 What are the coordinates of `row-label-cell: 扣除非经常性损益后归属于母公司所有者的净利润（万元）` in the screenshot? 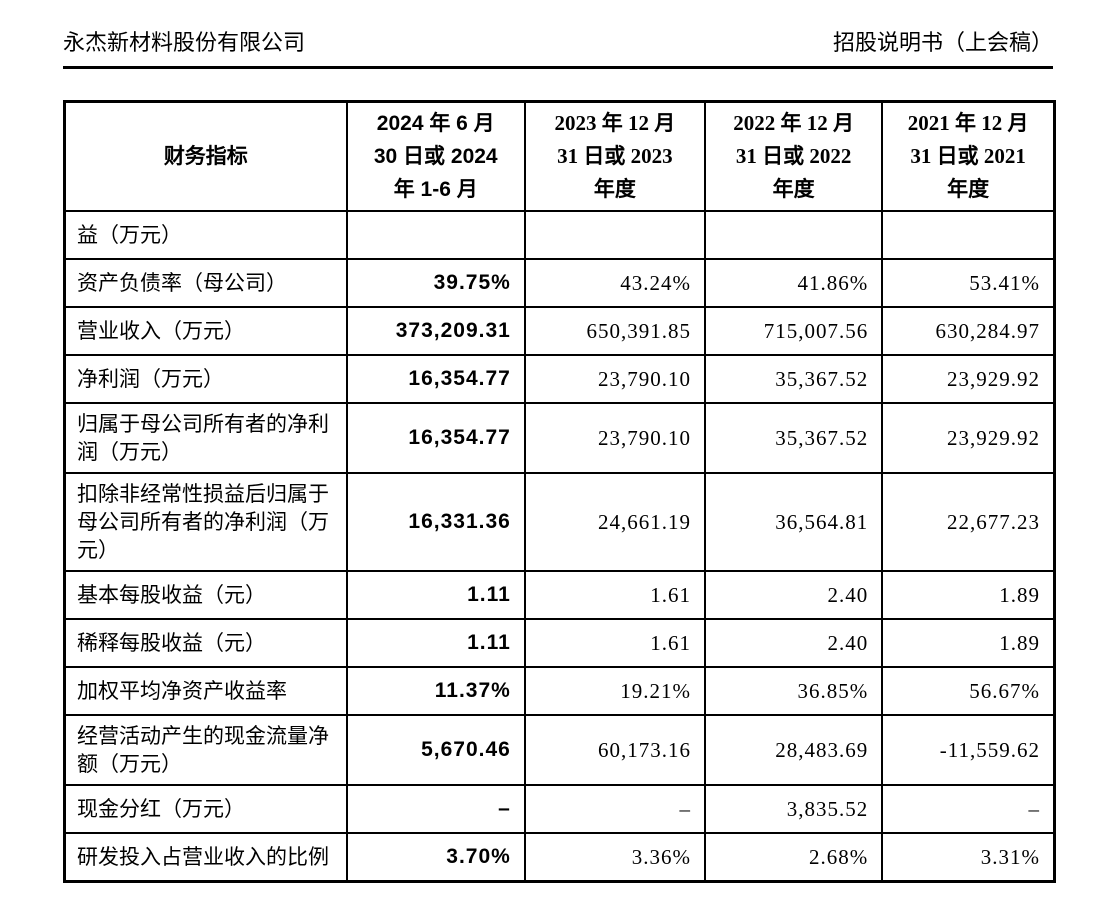 It's located at (205, 522).